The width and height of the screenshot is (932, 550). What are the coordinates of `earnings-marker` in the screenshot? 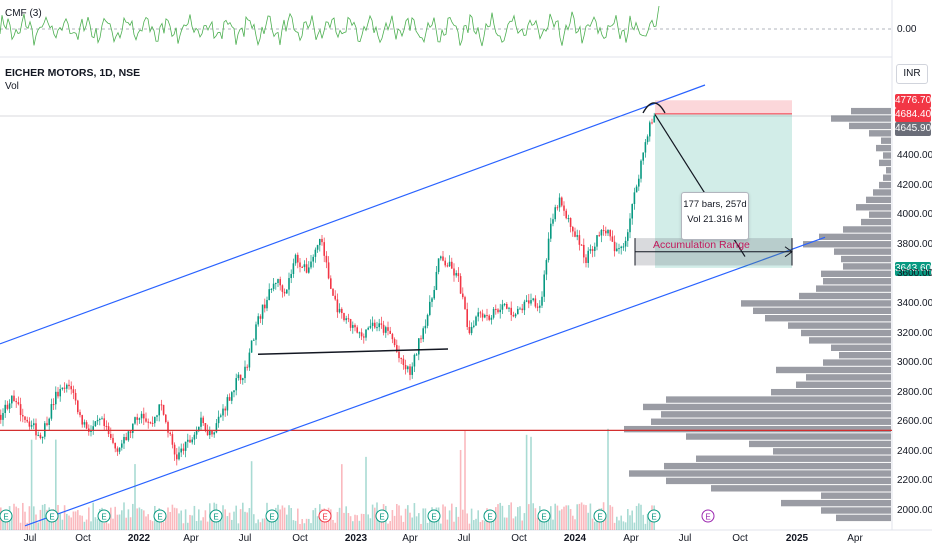 It's located at (382, 516).